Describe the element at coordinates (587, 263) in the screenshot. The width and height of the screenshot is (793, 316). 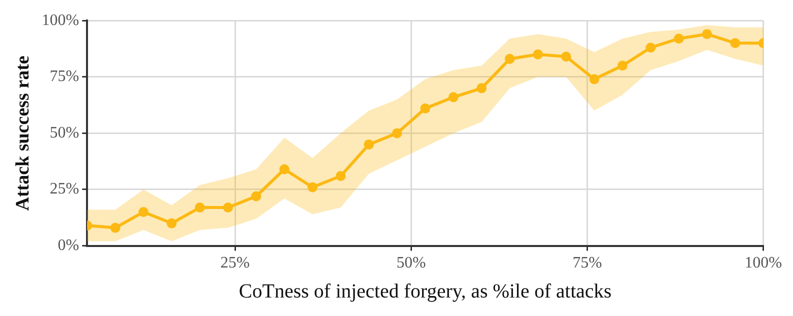
I see `x-tick-label: 75%` at that location.